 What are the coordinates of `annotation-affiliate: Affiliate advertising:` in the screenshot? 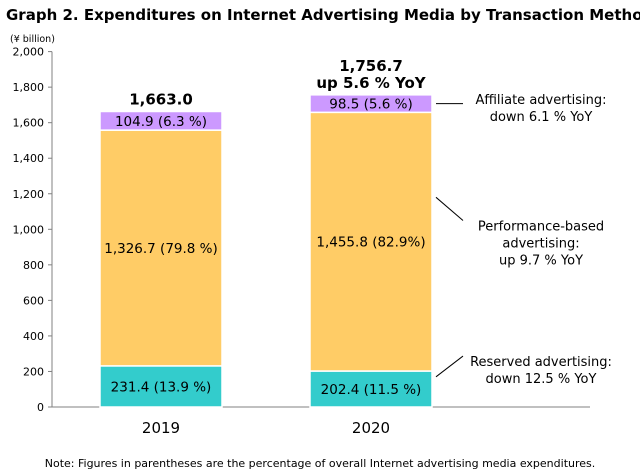 It's located at (540, 100).